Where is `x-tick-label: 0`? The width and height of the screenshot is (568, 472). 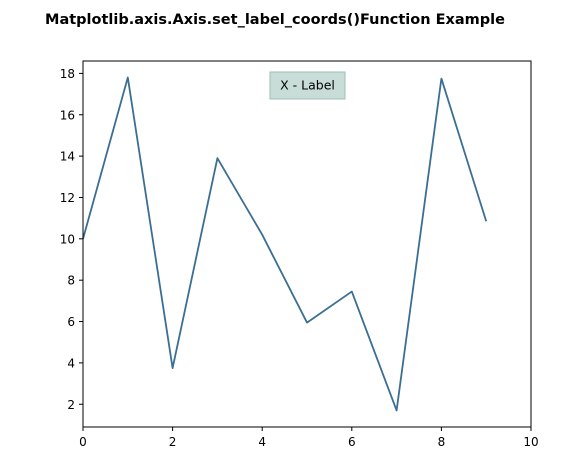 x-tick-label: 0 is located at coordinates (83, 442).